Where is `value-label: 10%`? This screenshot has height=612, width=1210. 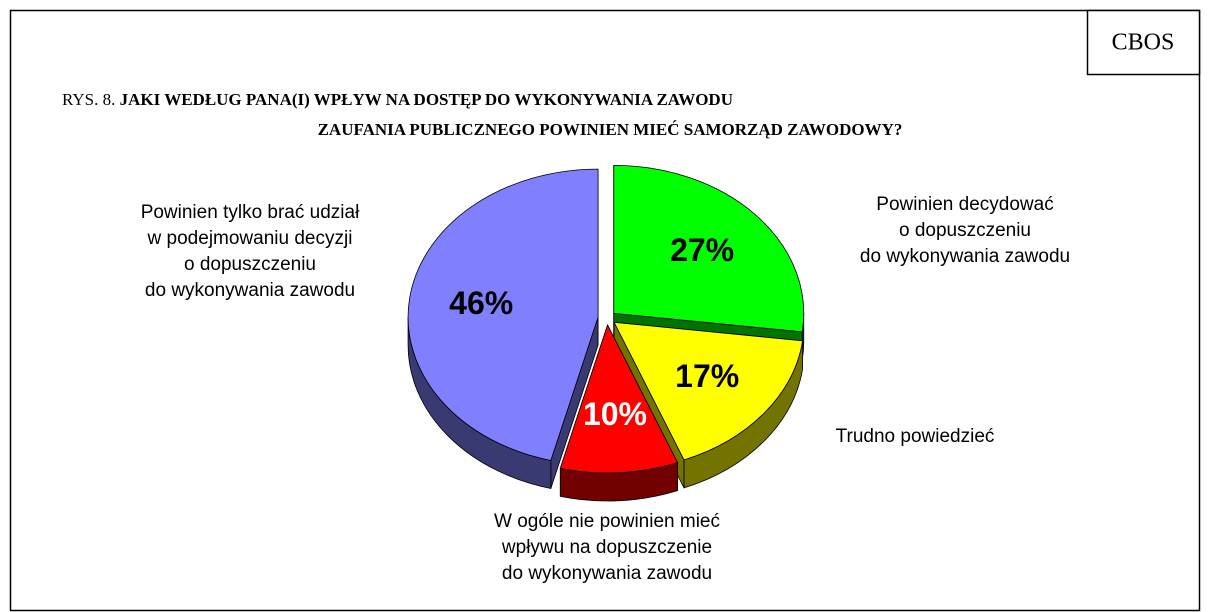 value-label: 10% is located at coordinates (615, 414).